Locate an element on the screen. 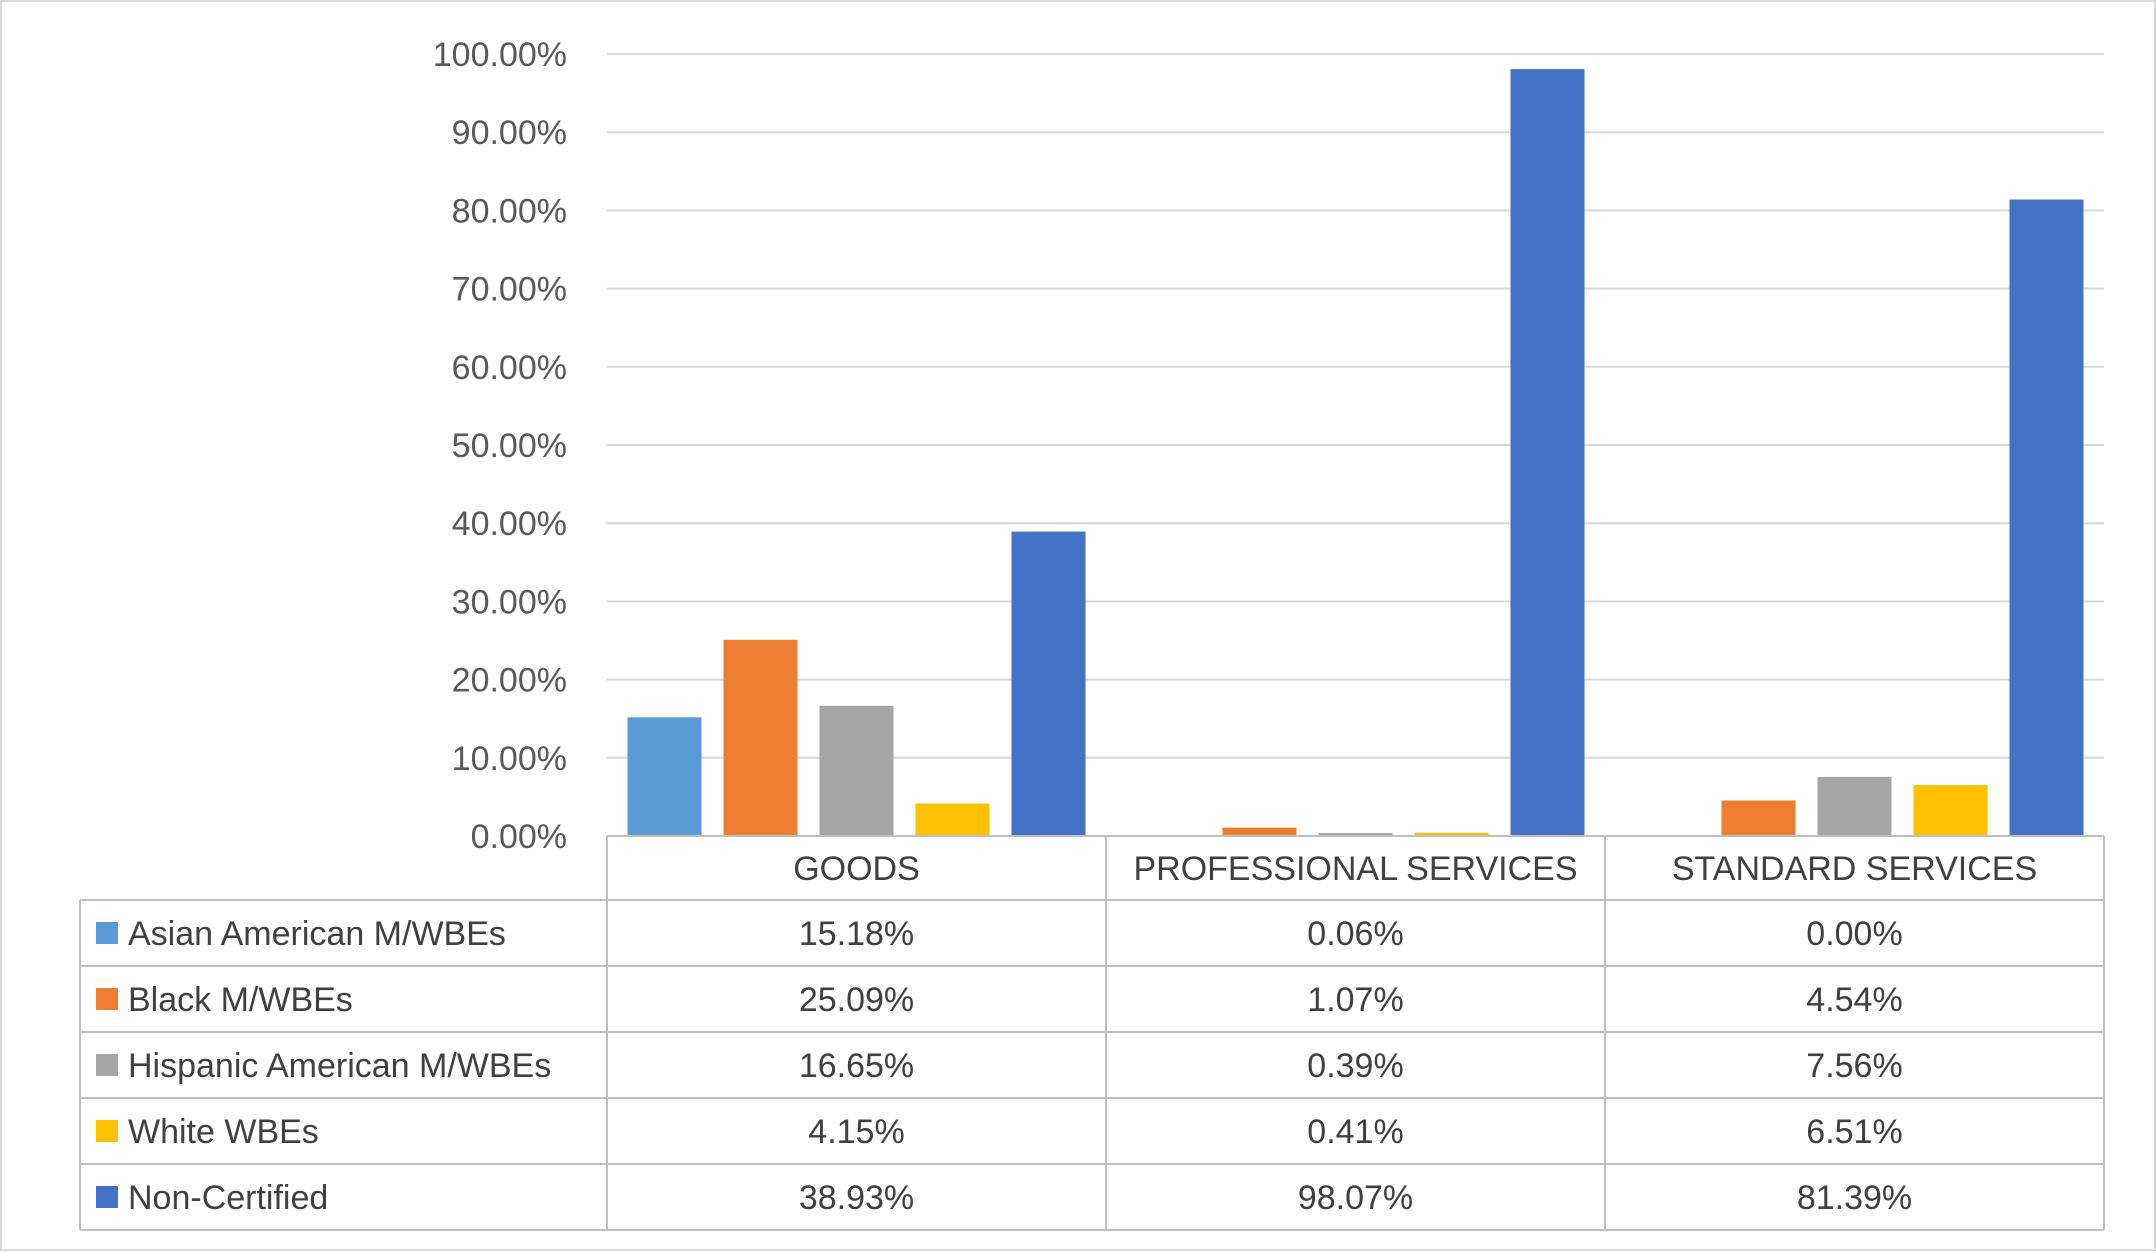 The image size is (2156, 1253). data-label-asian-american-m-wbes-standard-services: 0.00% is located at coordinates (1854, 934).